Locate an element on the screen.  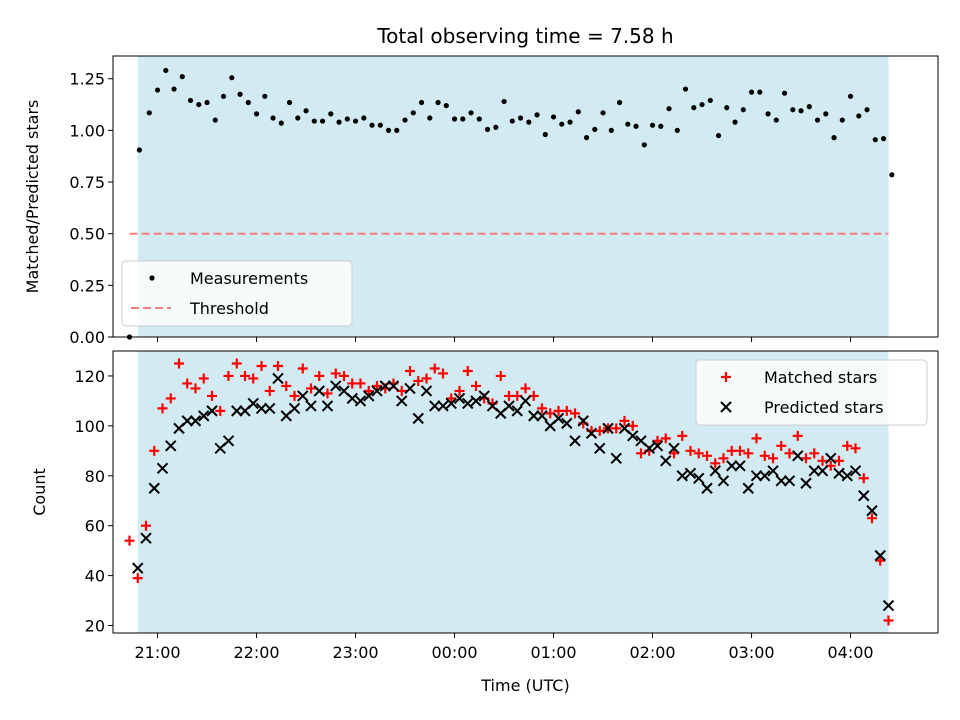
bottom-panel-x-ticks: 21:00 22:00 23:00 00:00 01:00 02:00 03:00 04:00 is located at coordinates (504, 647).